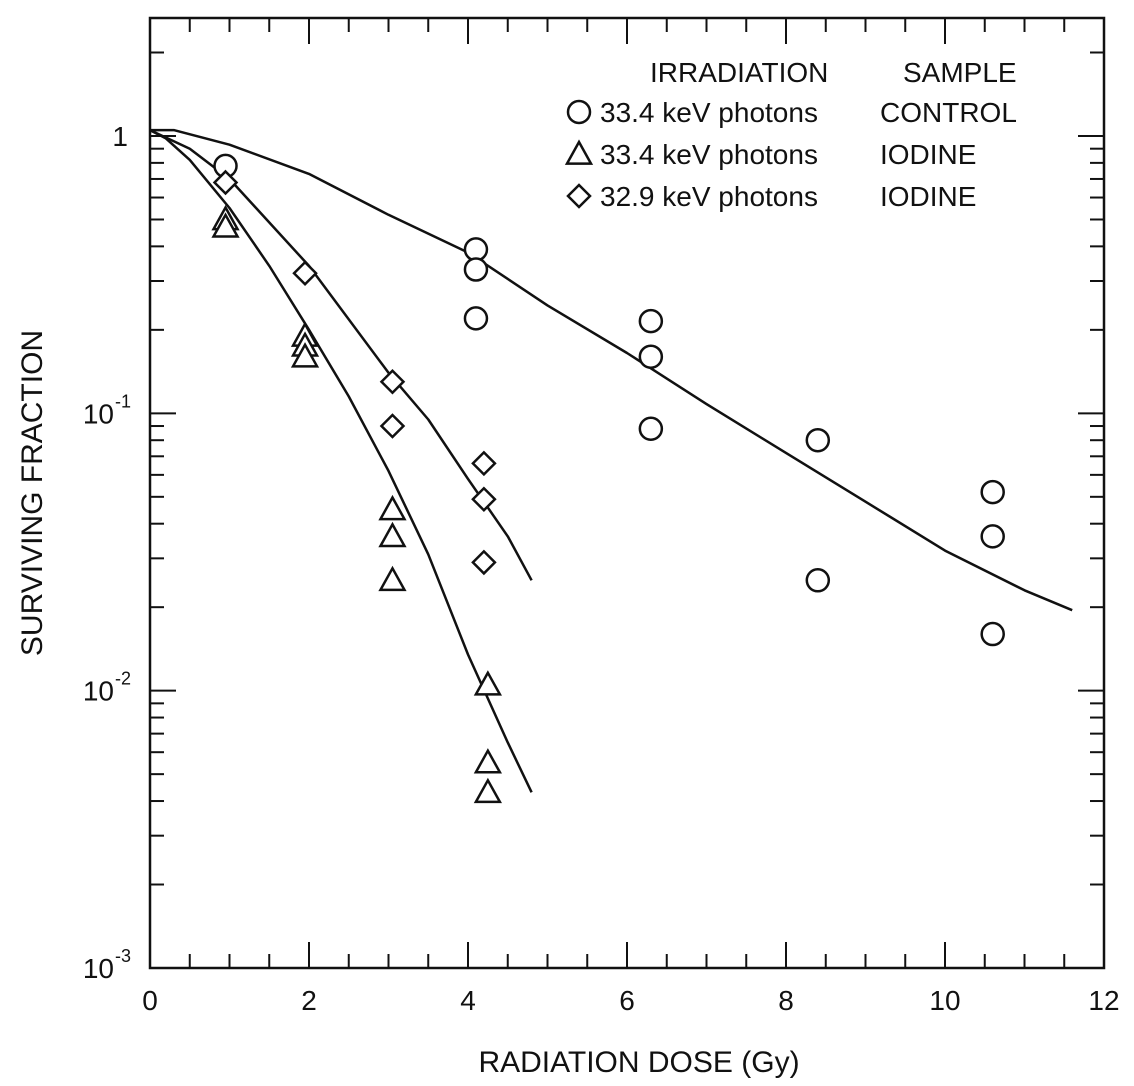 This screenshot has width=1134, height=1086. What do you see at coordinates (786, 1000) in the screenshot?
I see `x-tick-label: 8` at bounding box center [786, 1000].